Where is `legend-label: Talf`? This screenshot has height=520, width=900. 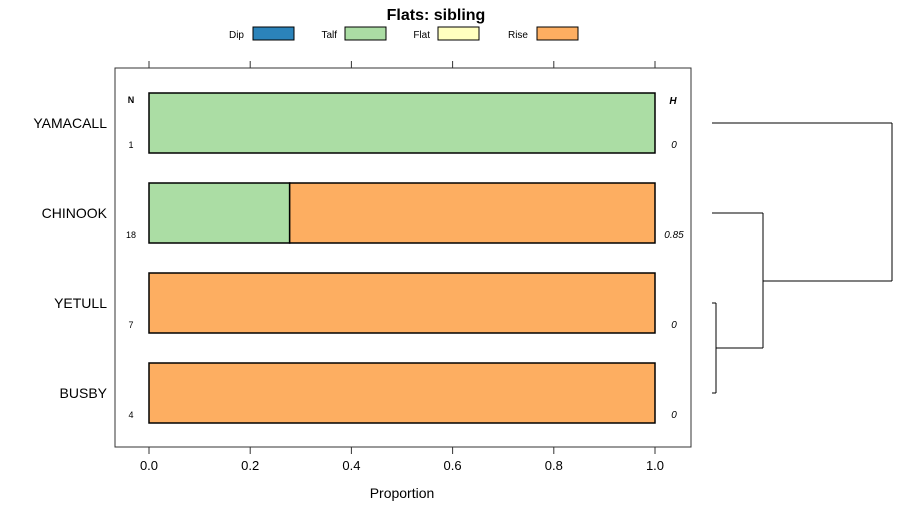
legend-label: Talf is located at coordinates (329, 35).